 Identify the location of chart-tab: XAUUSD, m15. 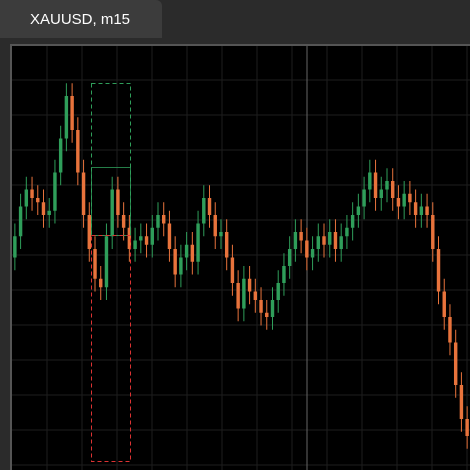
(81, 19).